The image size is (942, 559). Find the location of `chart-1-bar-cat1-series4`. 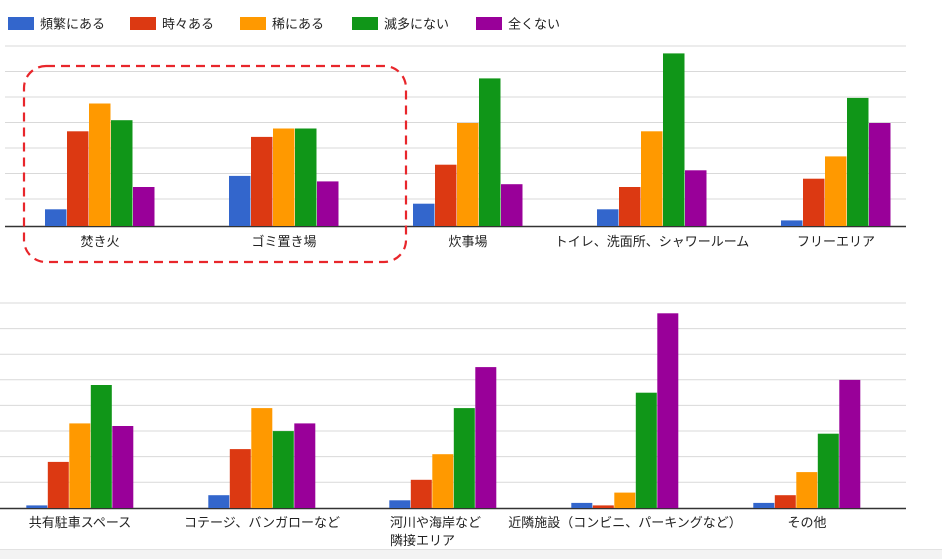

chart-1-bar-cat1-series4 is located at coordinates (122, 173).